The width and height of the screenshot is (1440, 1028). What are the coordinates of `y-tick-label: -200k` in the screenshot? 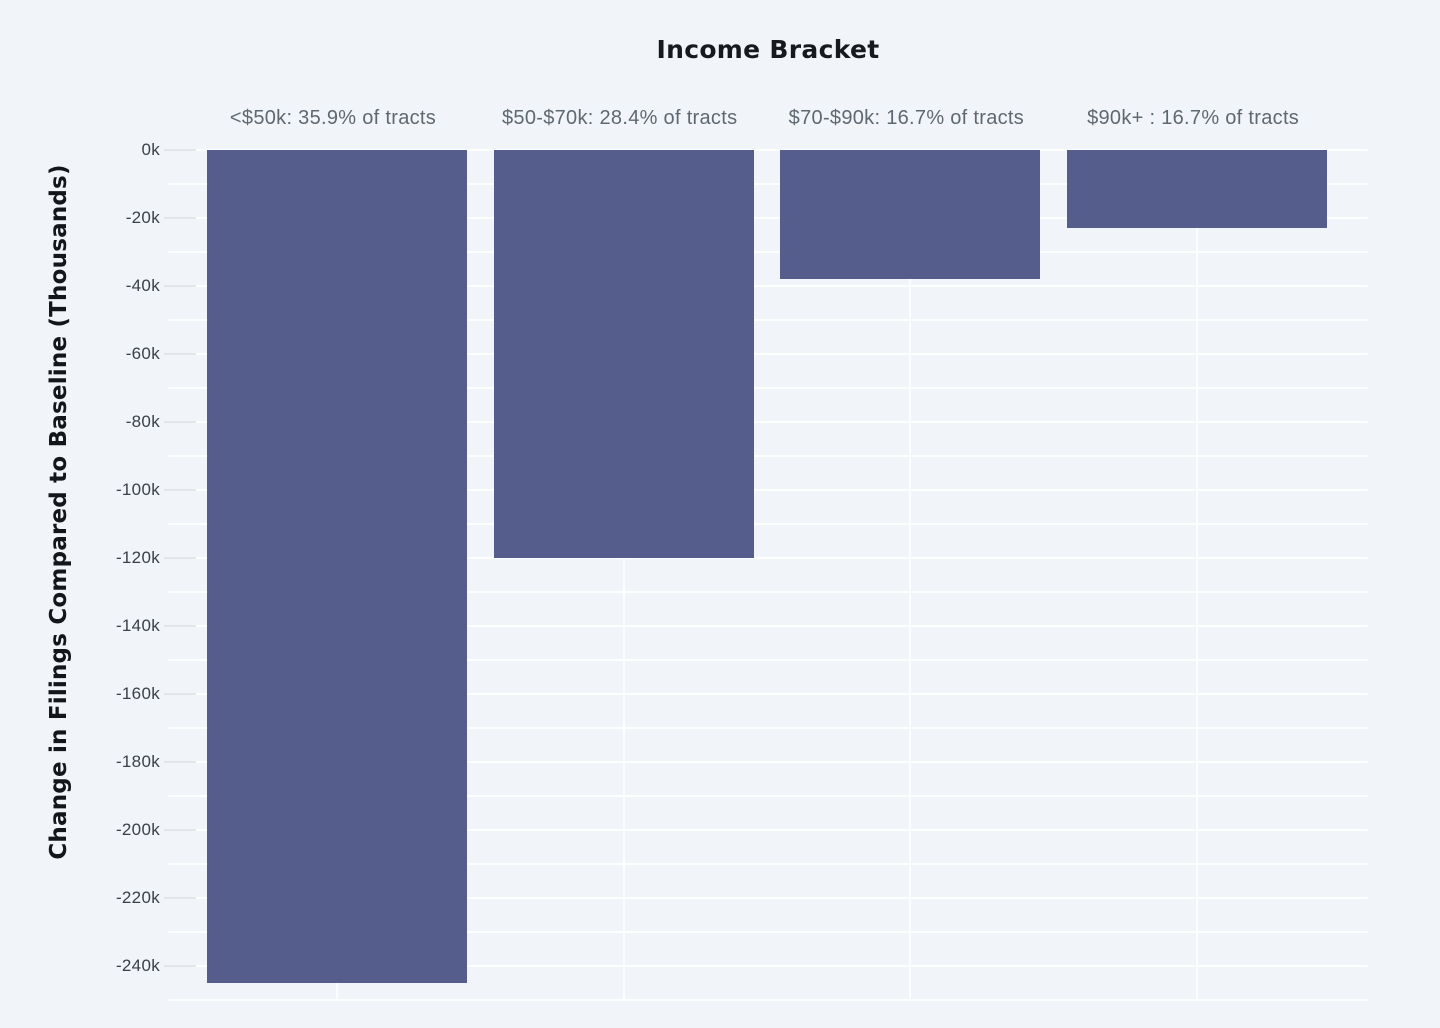 It's located at (137, 829).